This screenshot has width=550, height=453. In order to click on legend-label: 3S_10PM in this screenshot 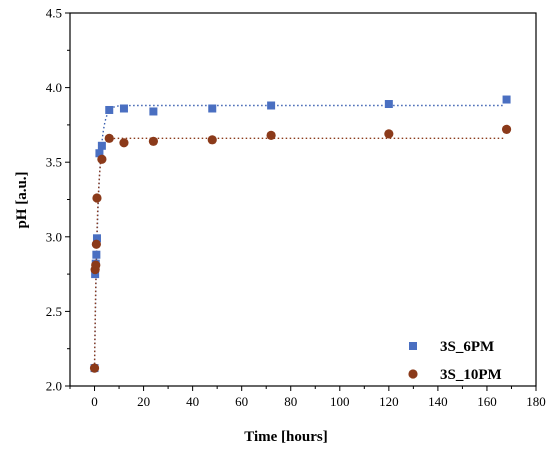, I will do `click(471, 375)`.